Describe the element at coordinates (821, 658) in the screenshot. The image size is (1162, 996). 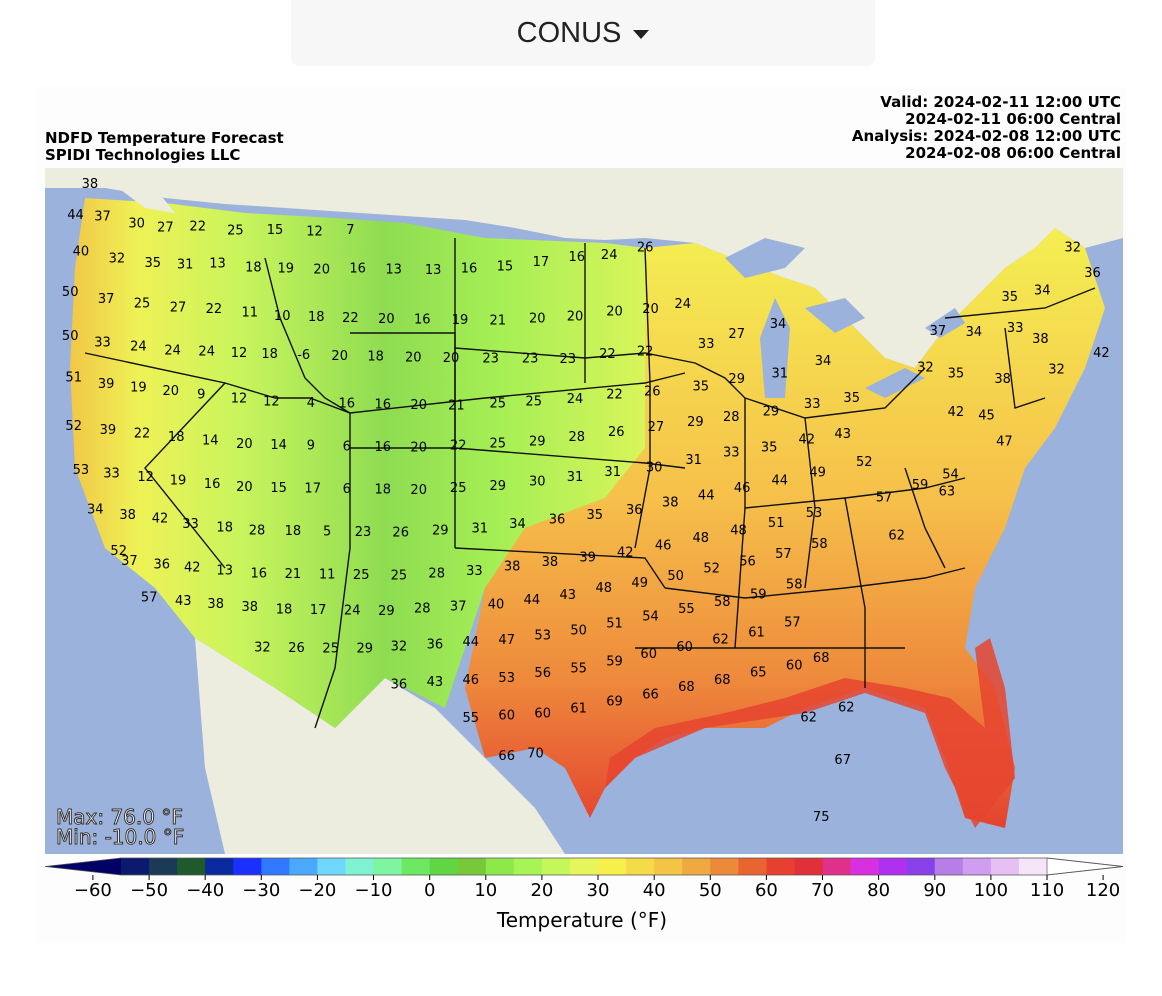
I see `temperature-label: 68` at that location.